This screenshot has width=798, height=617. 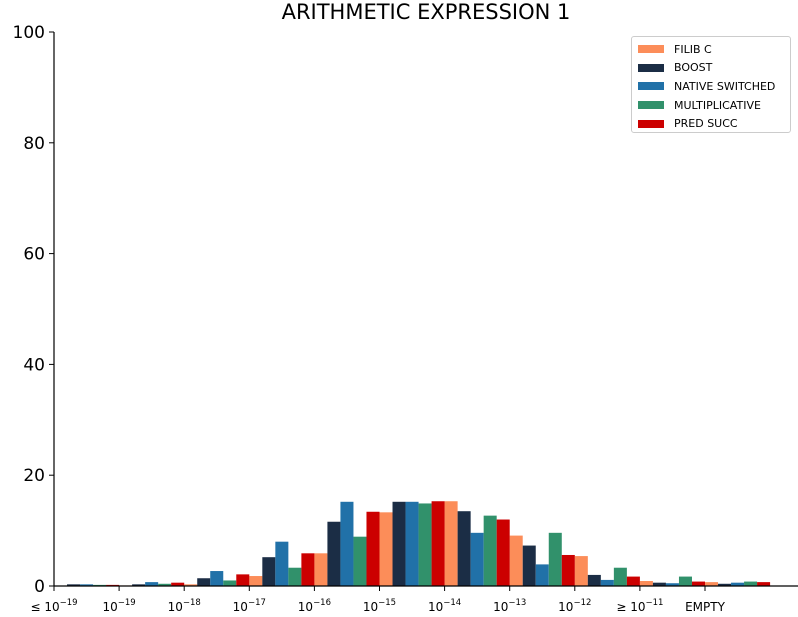 I want to click on x-tick-label: 10−16, so click(x=314, y=606).